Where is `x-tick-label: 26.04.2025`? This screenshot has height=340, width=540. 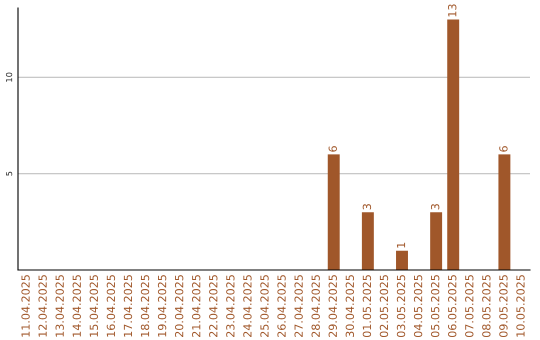 x-tick-label: 26.04.2025 is located at coordinates (281, 306).